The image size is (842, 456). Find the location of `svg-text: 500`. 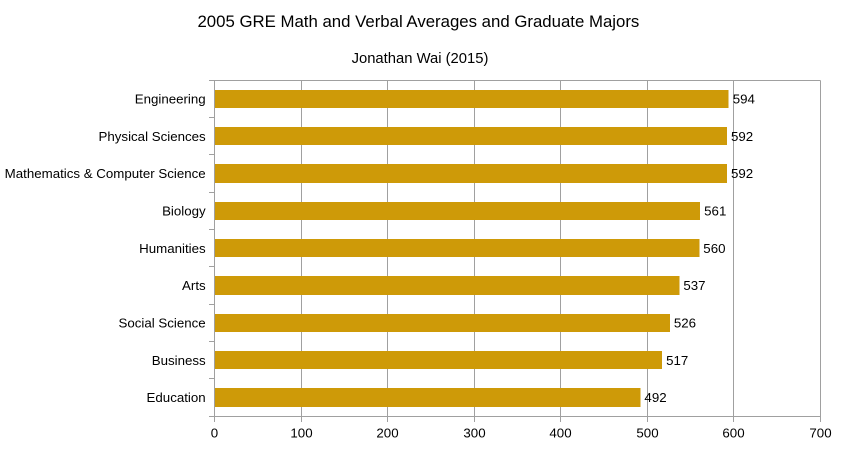

svg-text: 500 is located at coordinates (647, 433).